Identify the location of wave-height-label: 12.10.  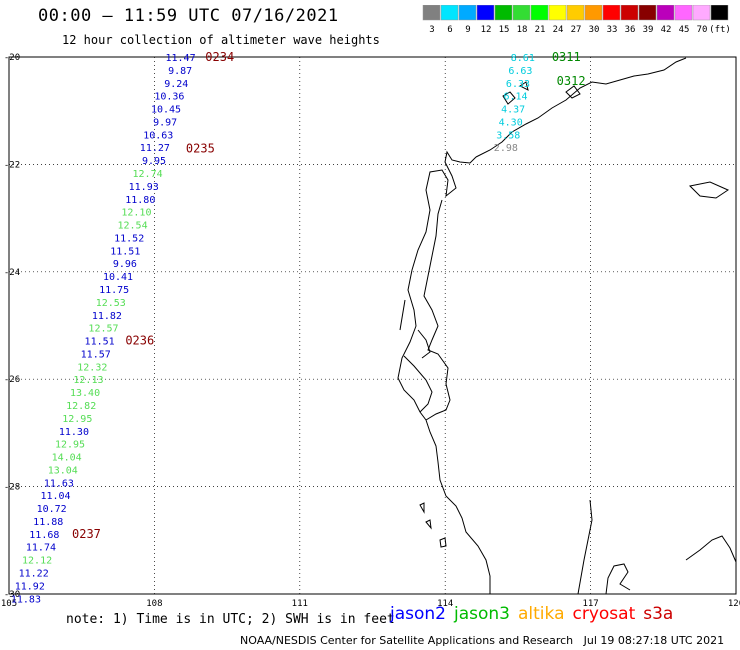
(136, 213).